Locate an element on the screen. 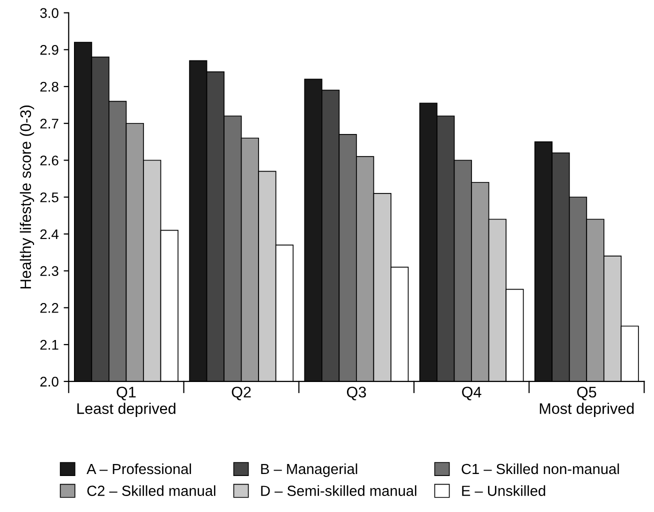 The height and width of the screenshot is (512, 654). y-tick-label: 2.5 is located at coordinates (49, 197).